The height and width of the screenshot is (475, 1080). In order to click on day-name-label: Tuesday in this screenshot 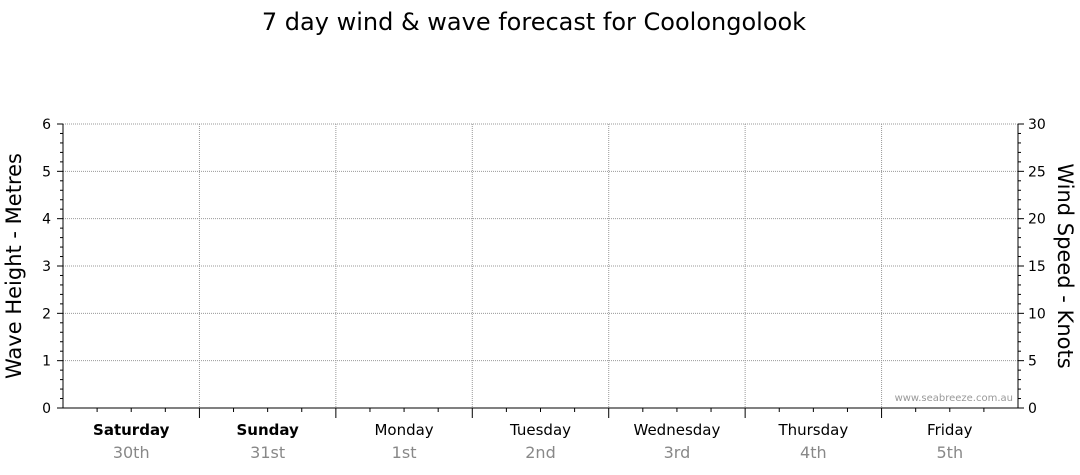, I will do `click(540, 430)`.